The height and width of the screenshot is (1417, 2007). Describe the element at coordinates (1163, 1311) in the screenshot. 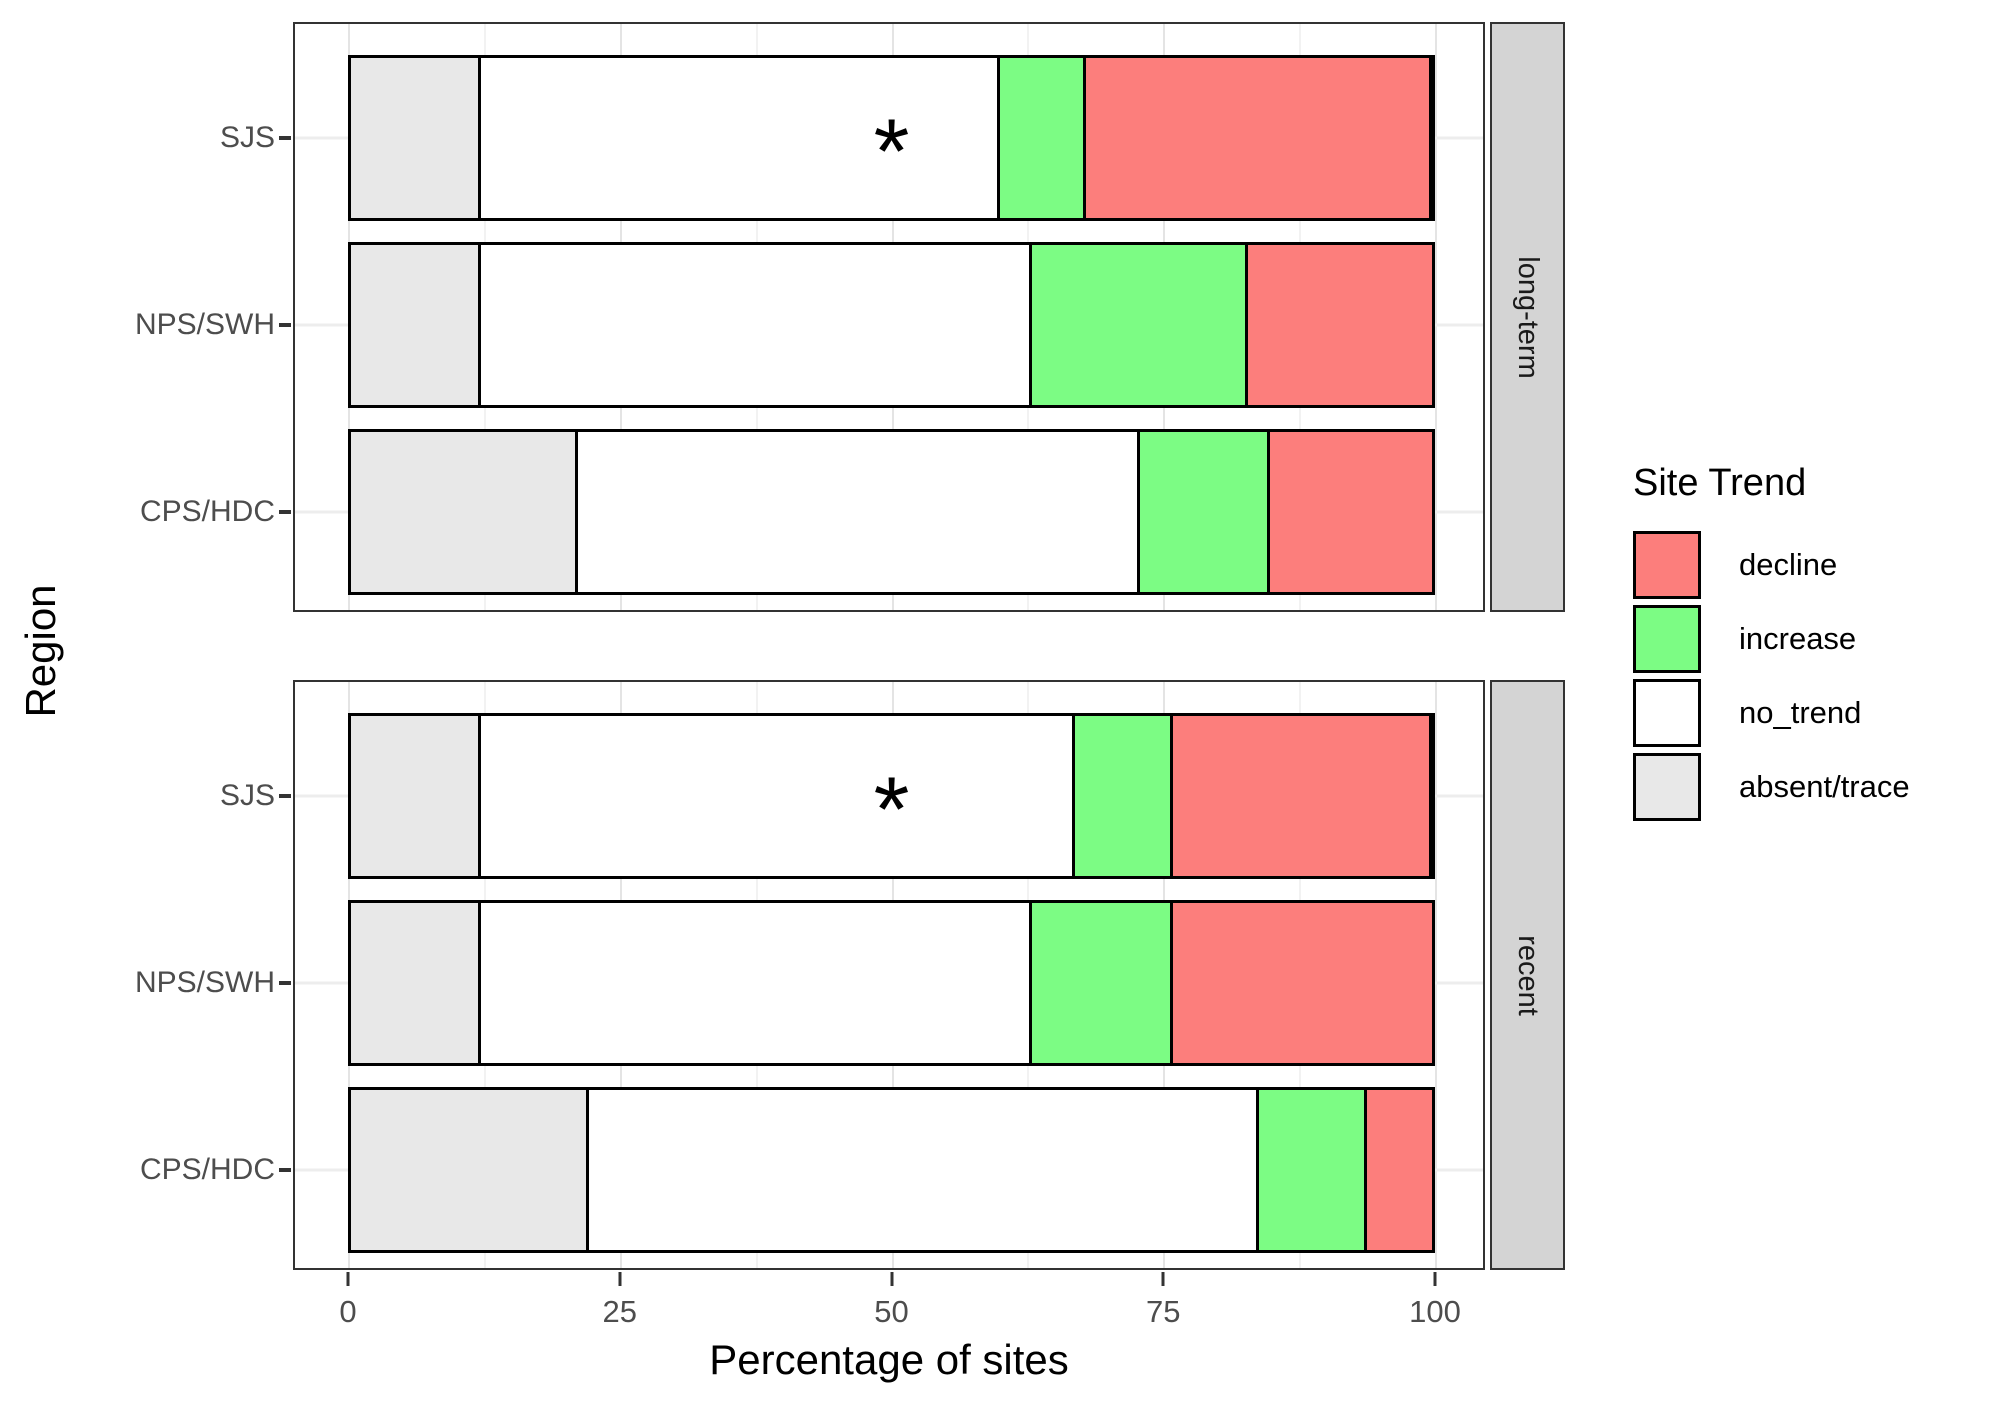

I see `x-tick-label: 75` at that location.